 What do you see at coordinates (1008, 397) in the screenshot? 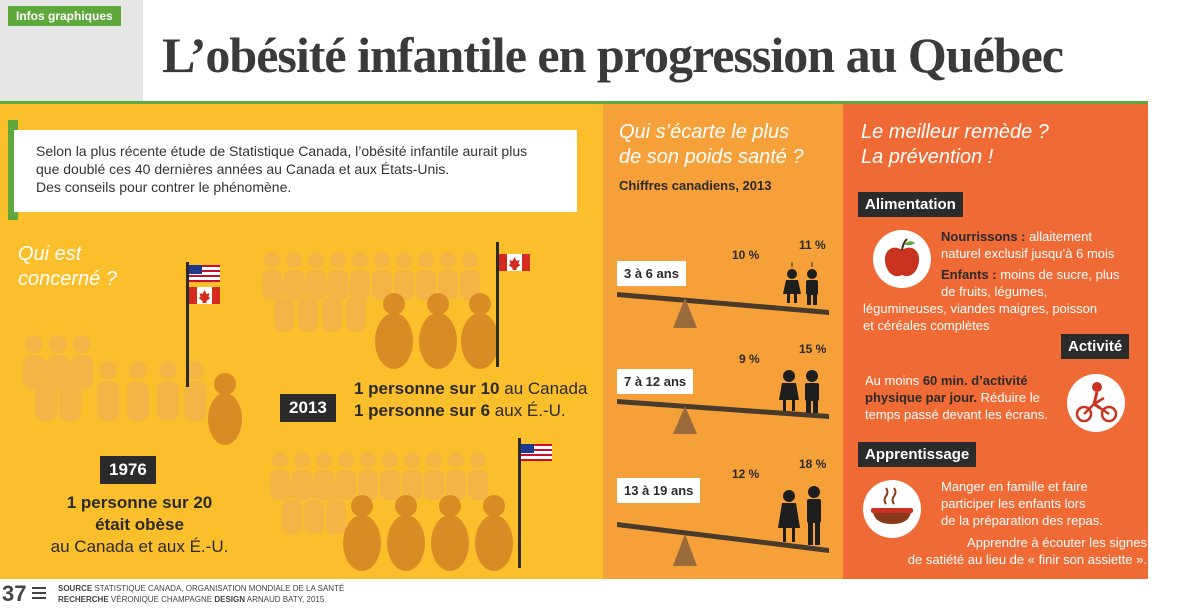
I see `activite-rest-1: Réduire le` at bounding box center [1008, 397].